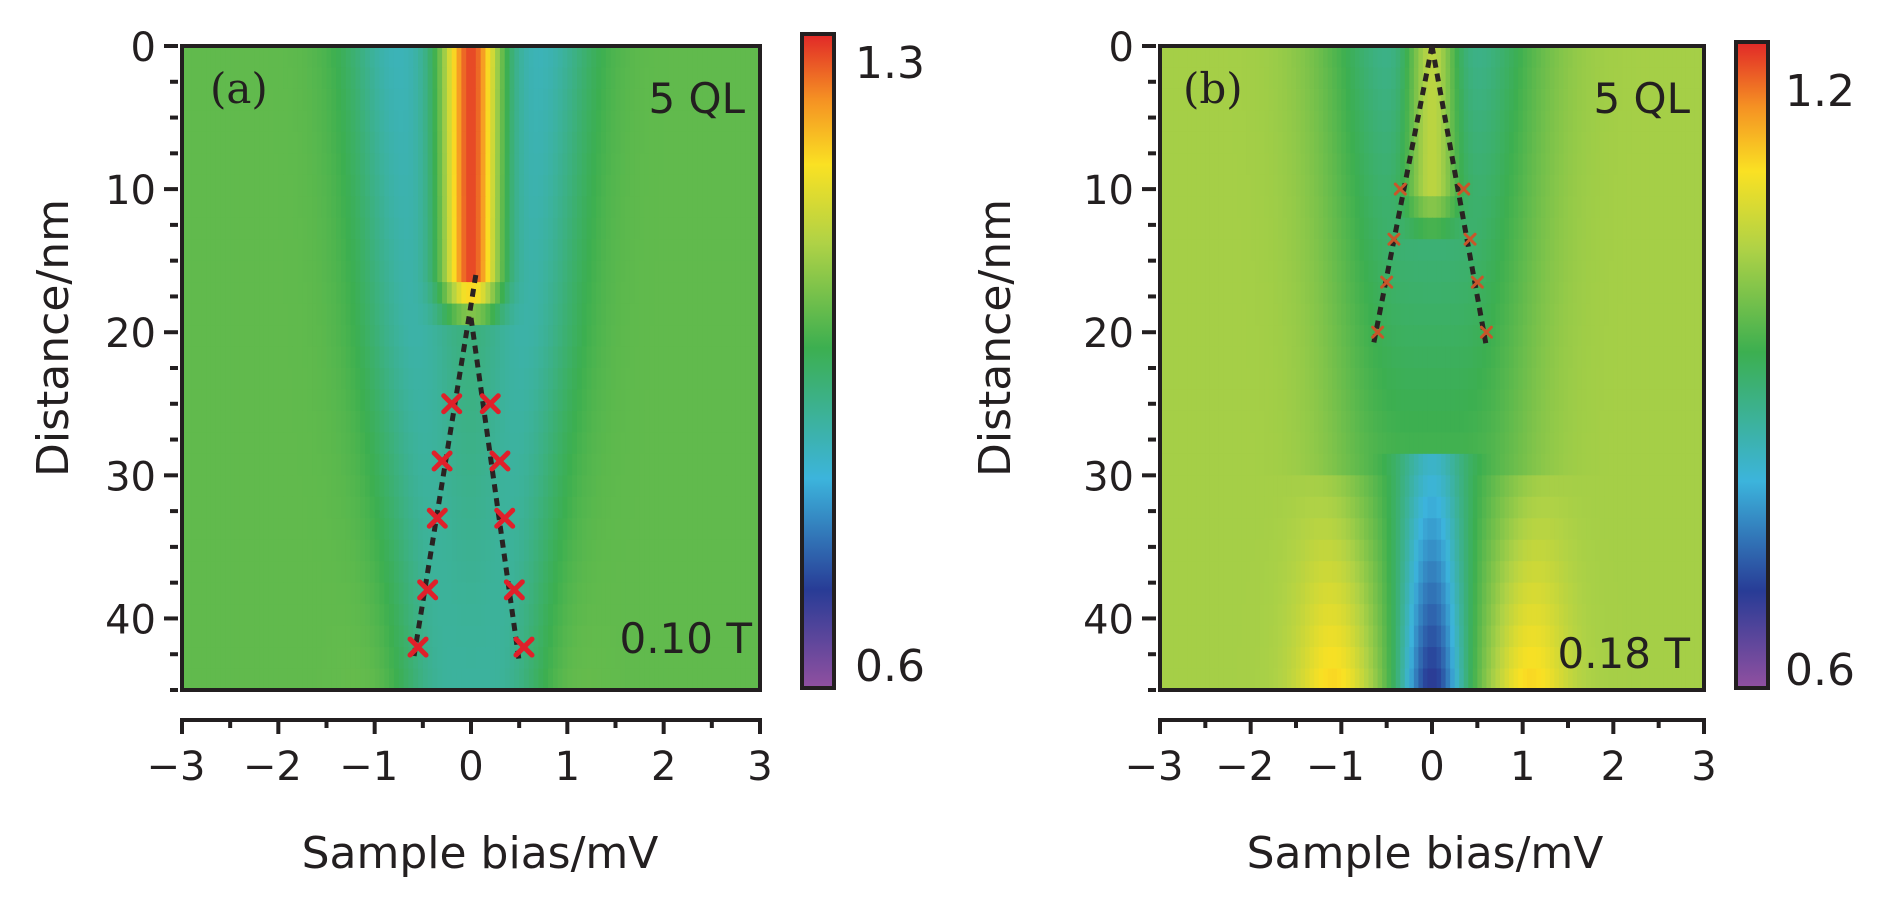 This screenshot has height=898, width=1890. Describe the element at coordinates (428, 590) in the screenshot. I see `cross-marker` at that location.